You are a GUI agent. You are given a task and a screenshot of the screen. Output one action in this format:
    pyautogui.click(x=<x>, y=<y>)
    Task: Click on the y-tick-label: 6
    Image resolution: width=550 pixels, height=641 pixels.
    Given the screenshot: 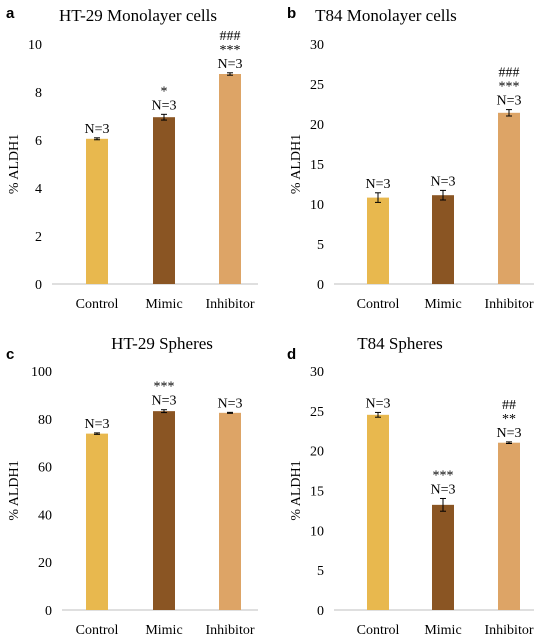 What is the action you would take?
    pyautogui.click(x=38, y=141)
    